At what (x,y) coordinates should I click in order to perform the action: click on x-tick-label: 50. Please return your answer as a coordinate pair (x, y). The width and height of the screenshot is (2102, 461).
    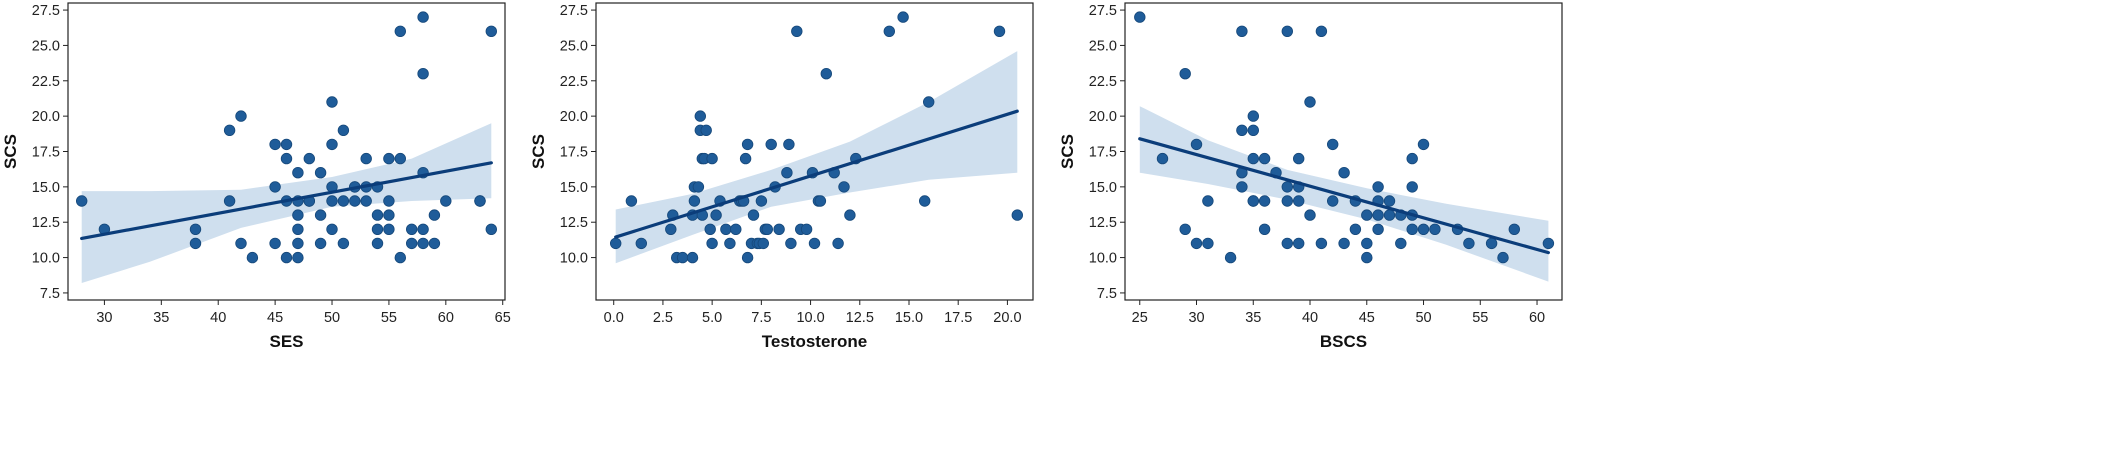
    Looking at the image, I should click on (1423, 318).